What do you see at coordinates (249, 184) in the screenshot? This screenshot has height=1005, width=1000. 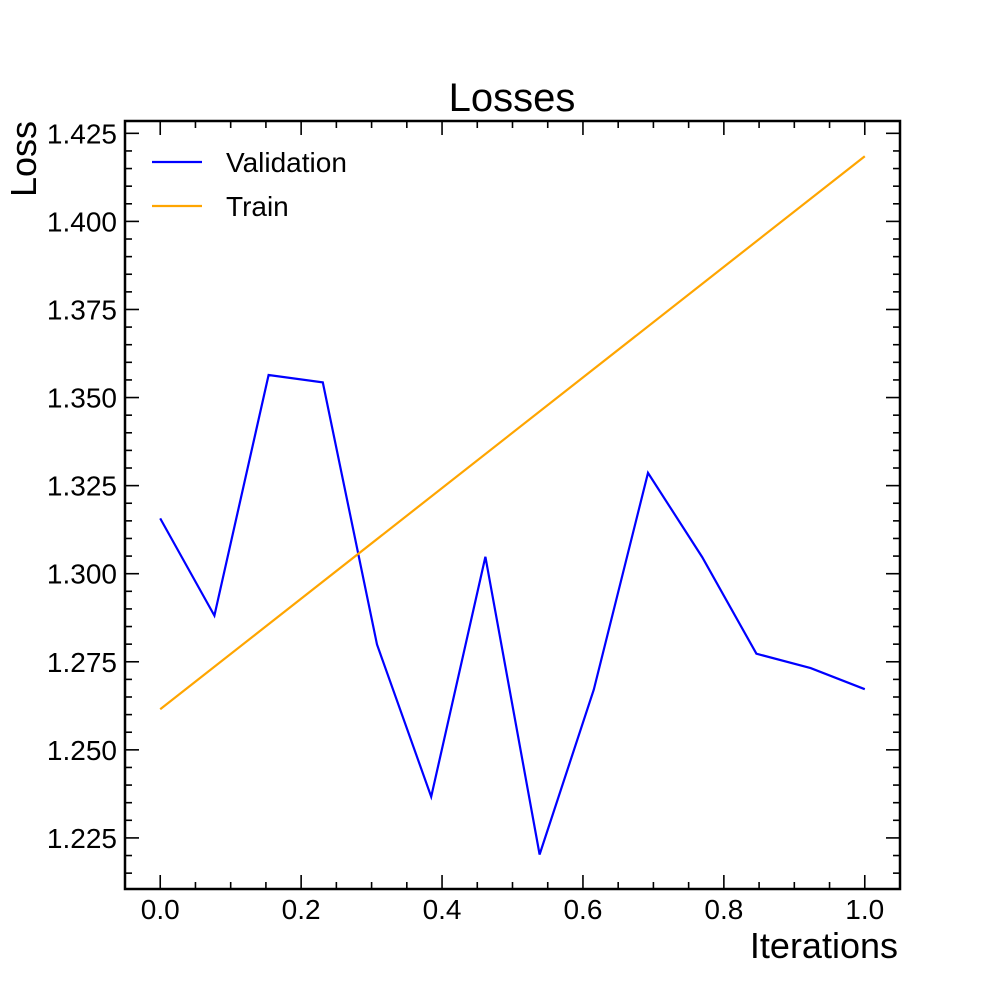 I see `legend: Validation Train` at bounding box center [249, 184].